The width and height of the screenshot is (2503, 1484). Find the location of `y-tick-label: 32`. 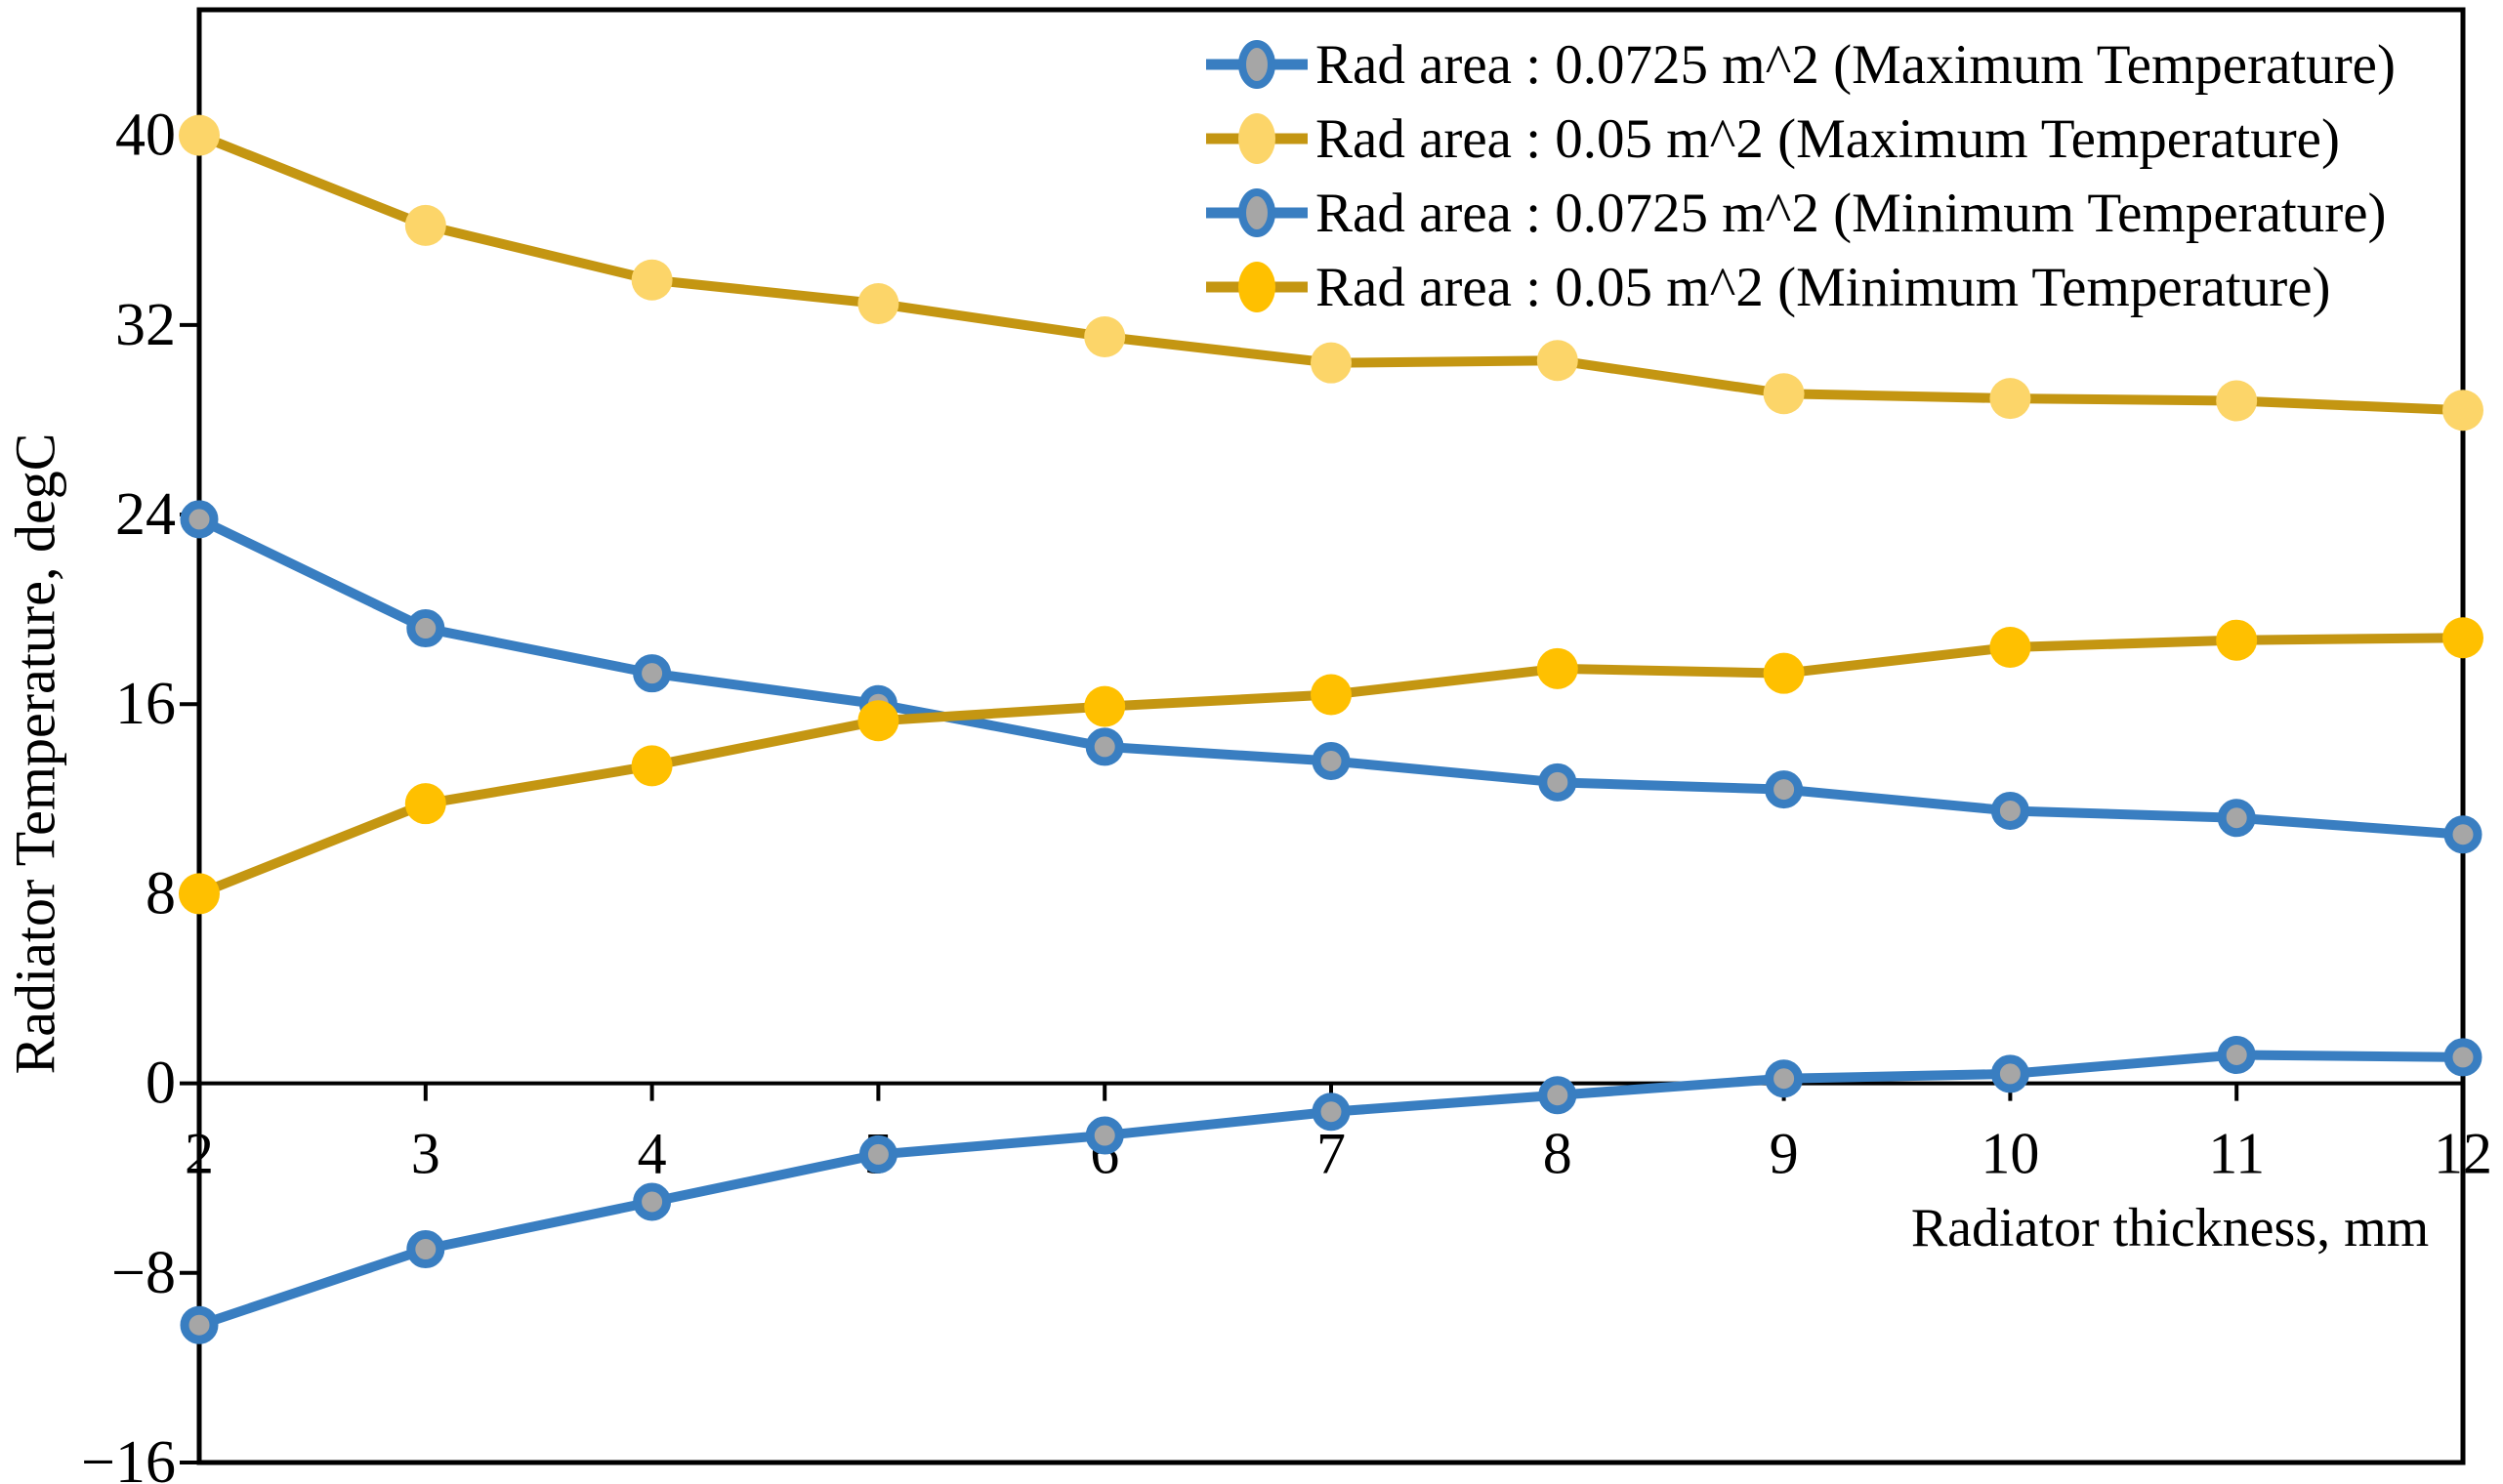

y-tick-label: 32 is located at coordinates (145, 325).